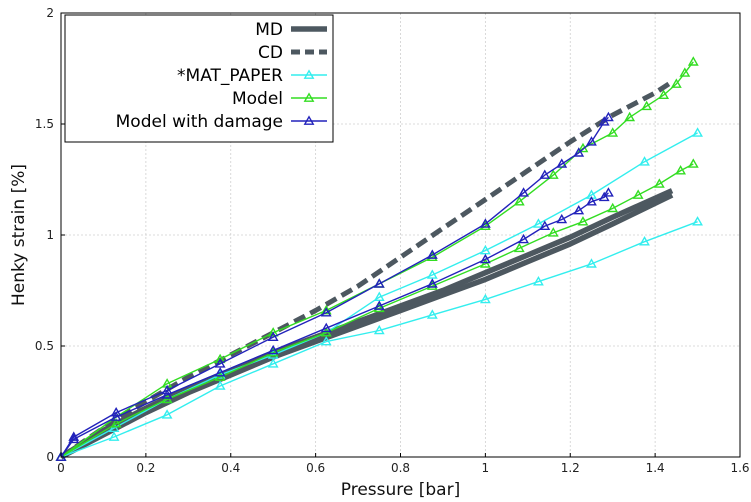  I want to click on legend-label-mat_paper: *MAT_PAPER, so click(230, 76).